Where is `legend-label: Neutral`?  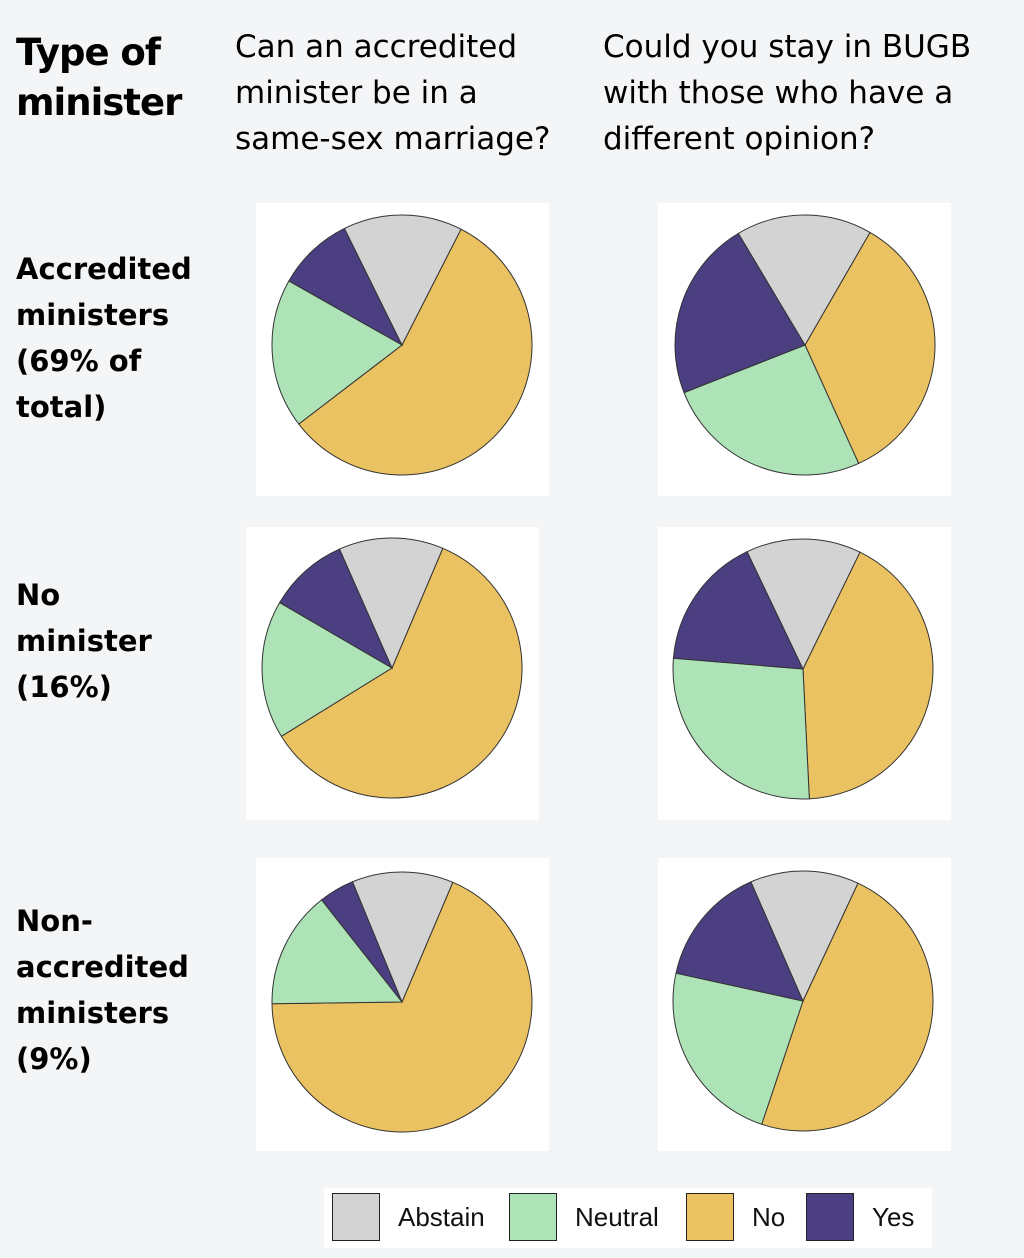 legend-label: Neutral is located at coordinates (617, 1216).